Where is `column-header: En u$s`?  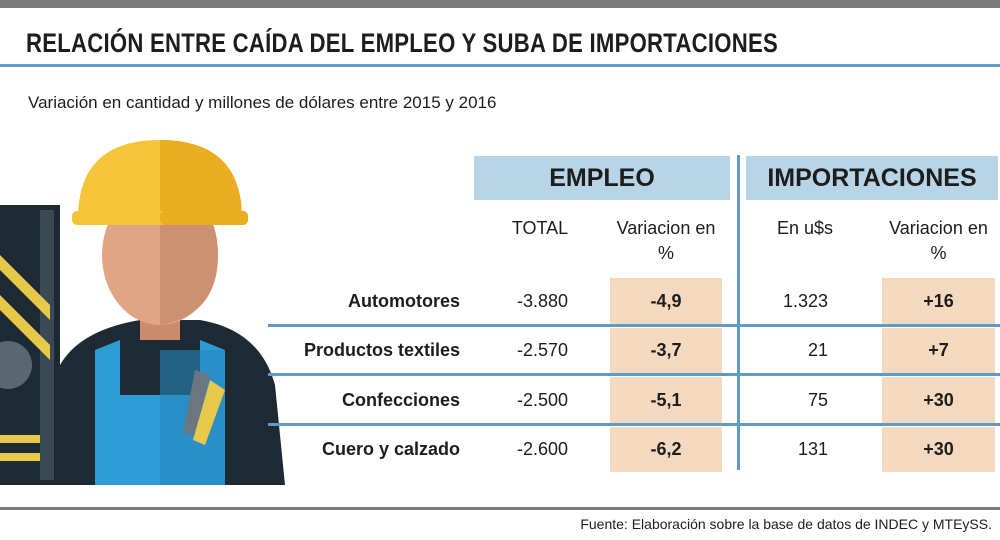
column-header: En u$s is located at coordinates (805, 228).